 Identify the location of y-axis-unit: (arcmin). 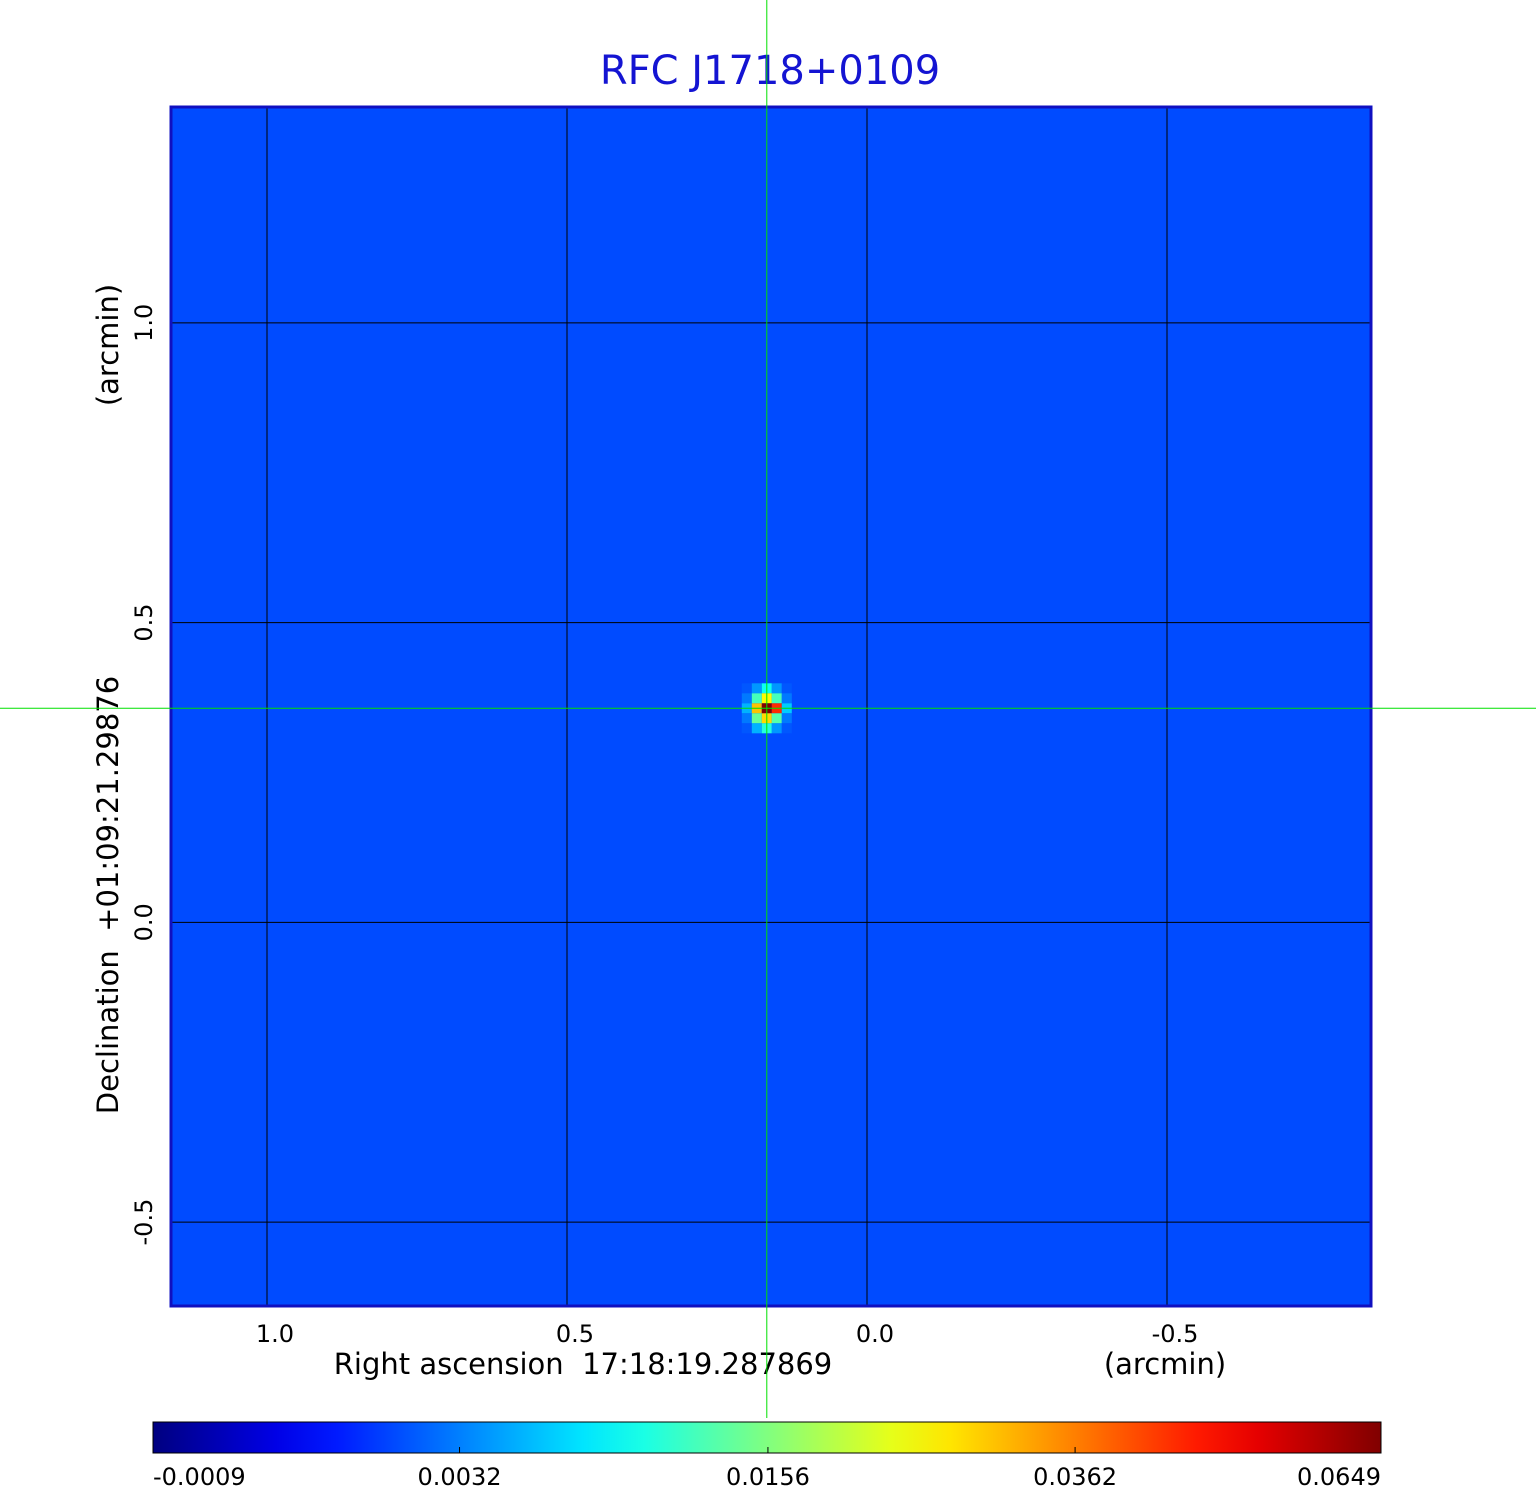
(108, 345).